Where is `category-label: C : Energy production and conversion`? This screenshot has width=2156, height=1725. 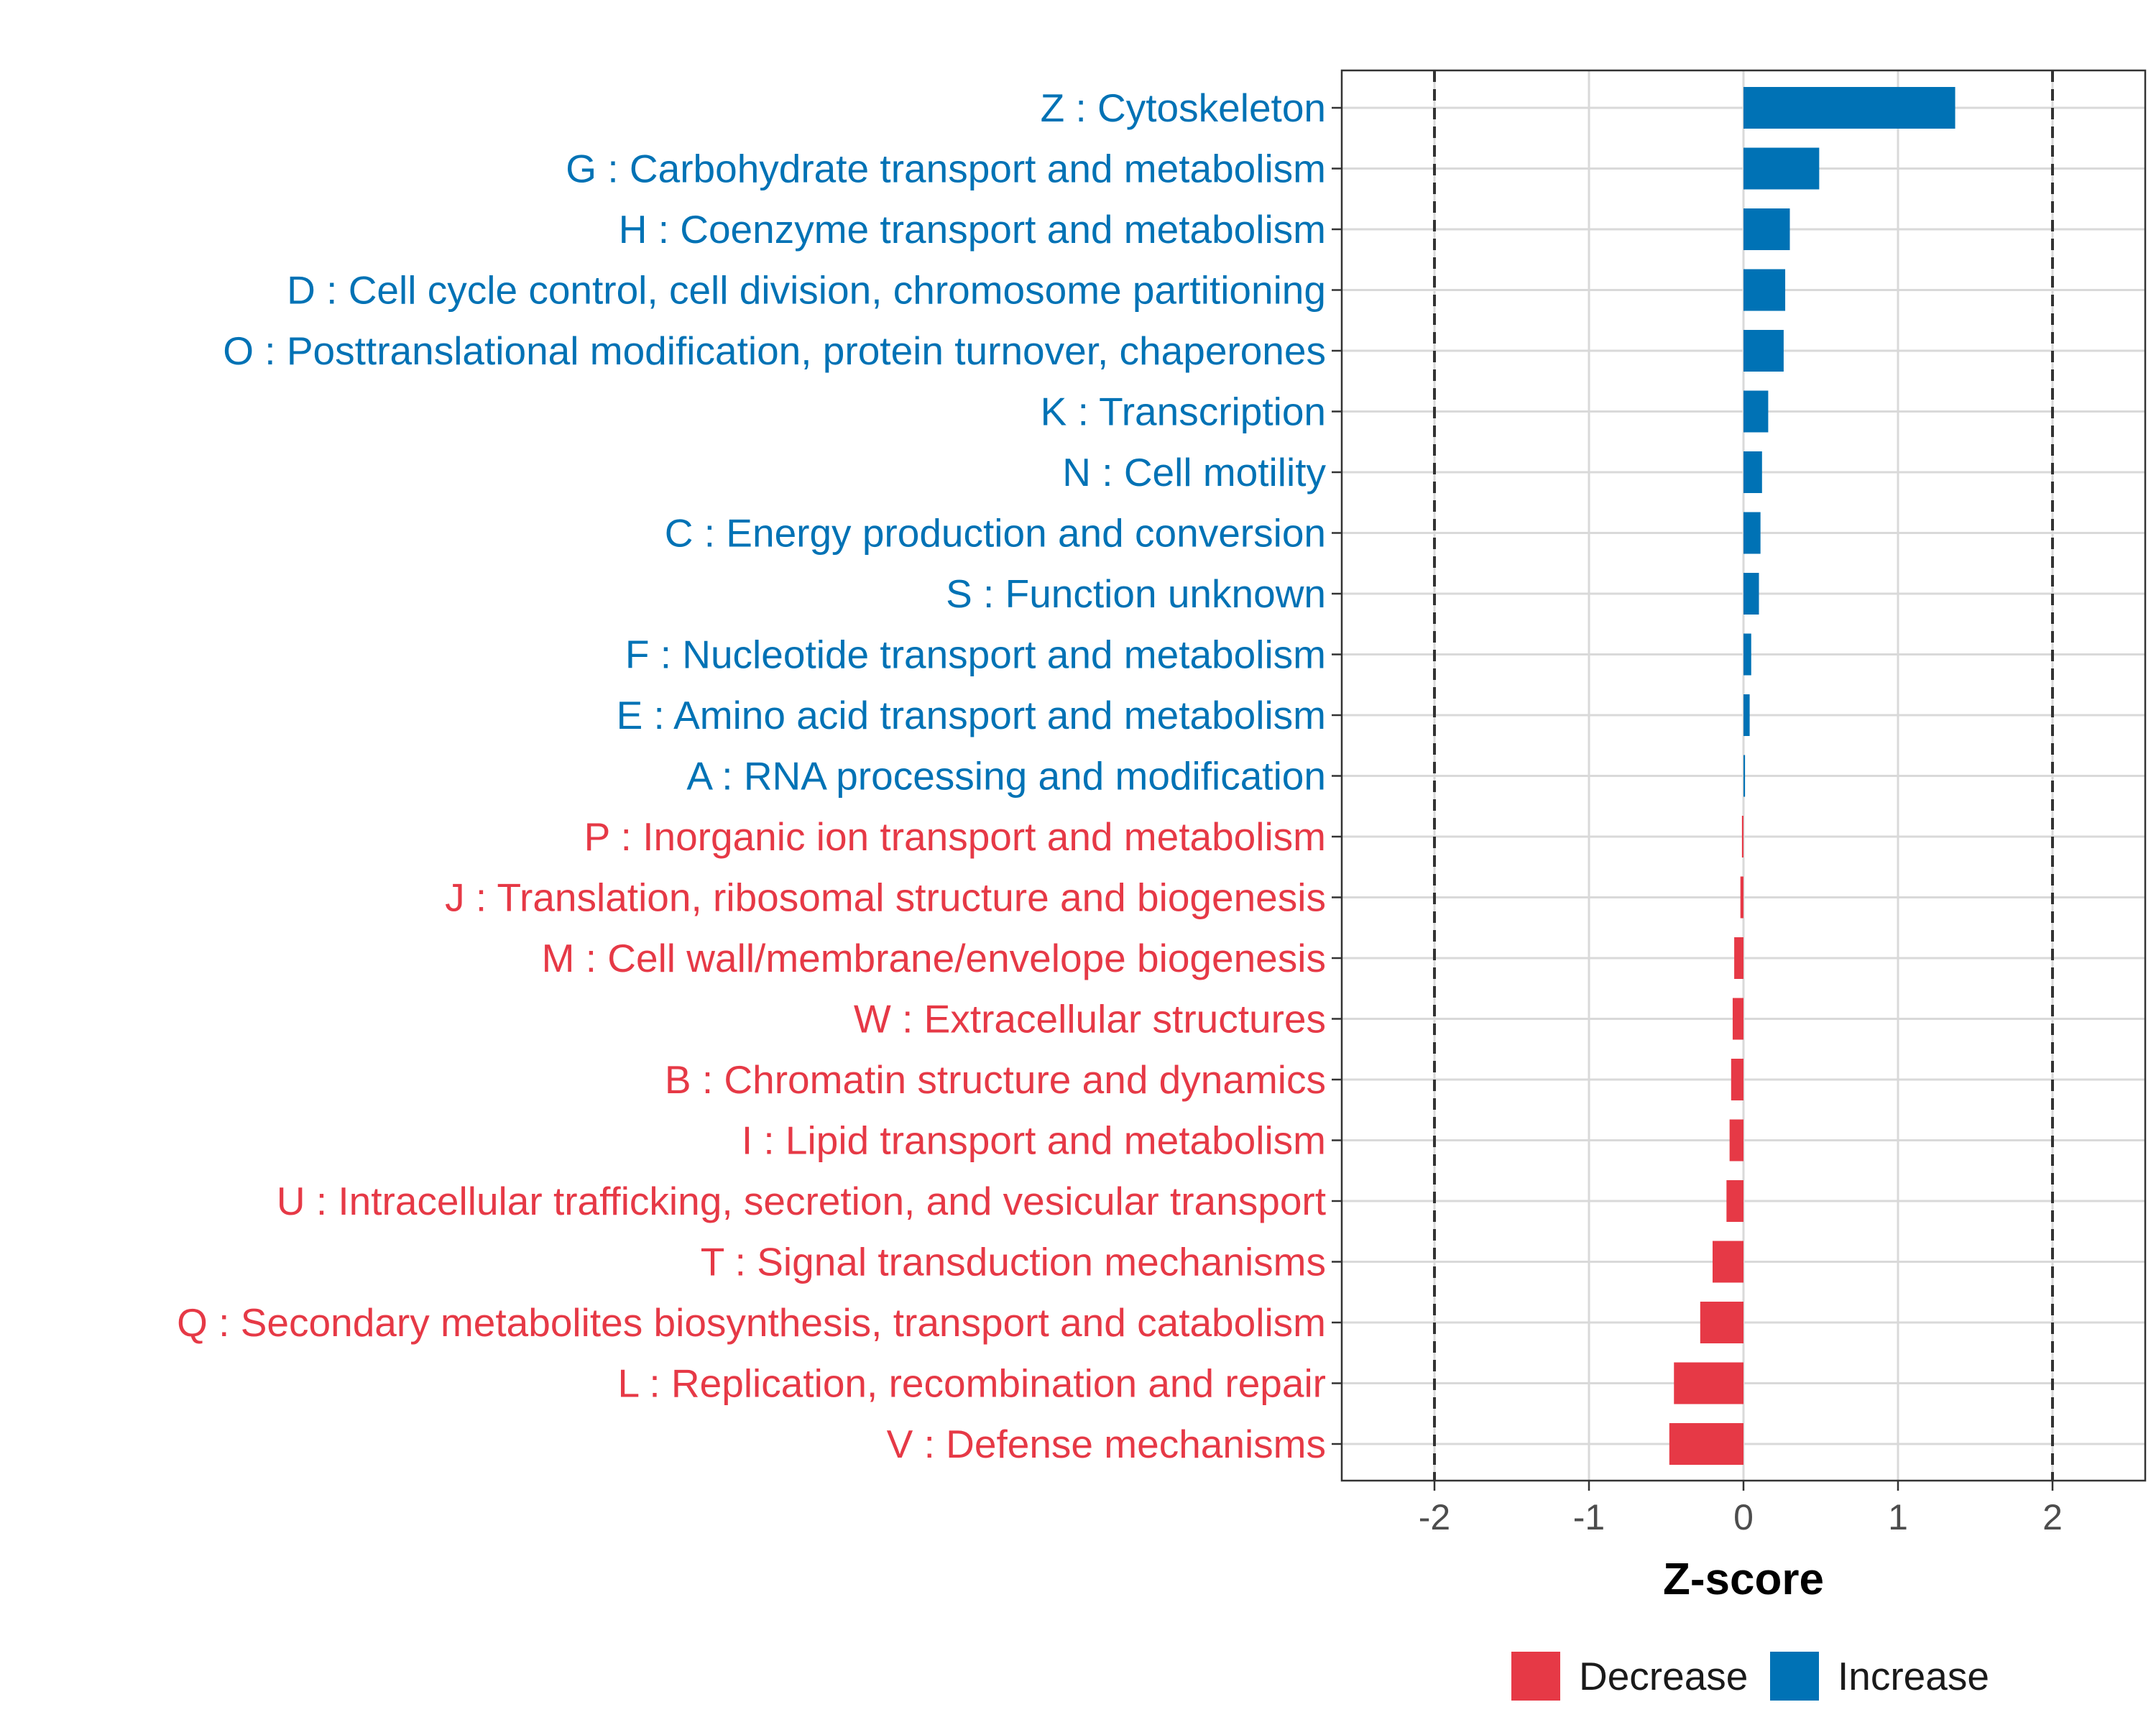
category-label: C : Energy production and conversion is located at coordinates (995, 533).